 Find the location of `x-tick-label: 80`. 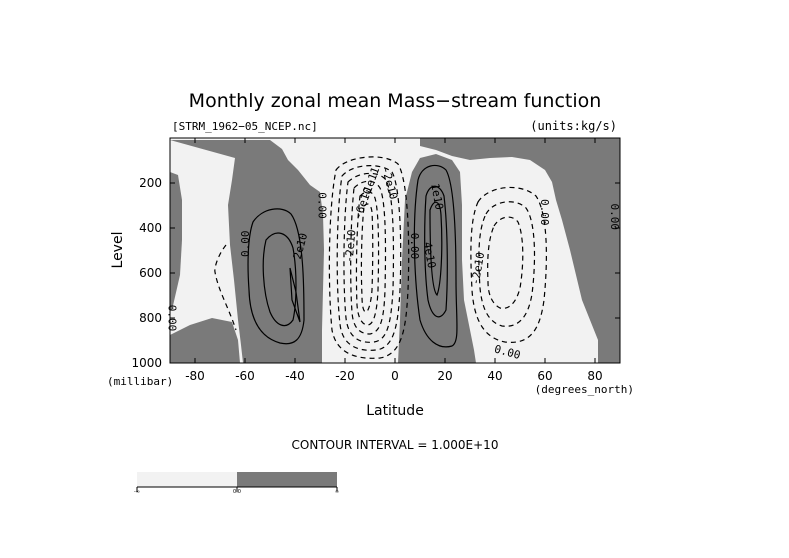

x-tick-label: 80 is located at coordinates (594, 376).